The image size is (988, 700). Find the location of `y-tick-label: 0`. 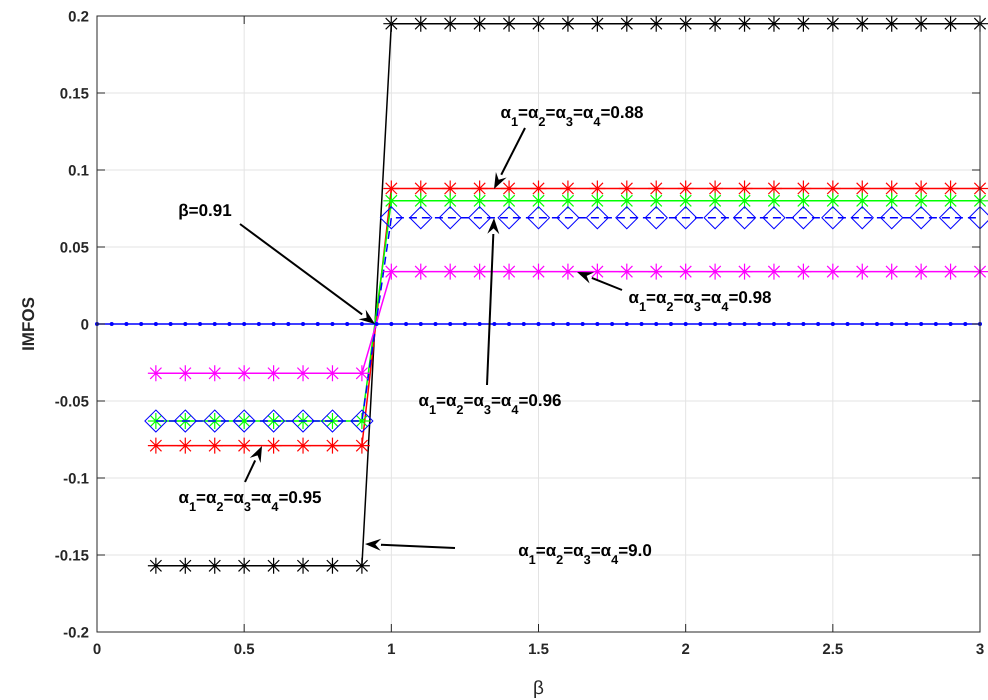

y-tick-label: 0 is located at coordinates (84, 325).